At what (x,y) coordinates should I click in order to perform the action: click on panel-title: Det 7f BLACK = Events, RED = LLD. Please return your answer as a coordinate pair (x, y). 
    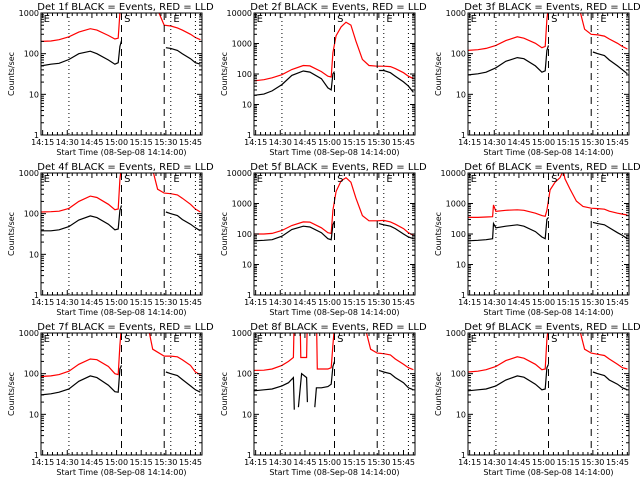
    Looking at the image, I should click on (125, 327).